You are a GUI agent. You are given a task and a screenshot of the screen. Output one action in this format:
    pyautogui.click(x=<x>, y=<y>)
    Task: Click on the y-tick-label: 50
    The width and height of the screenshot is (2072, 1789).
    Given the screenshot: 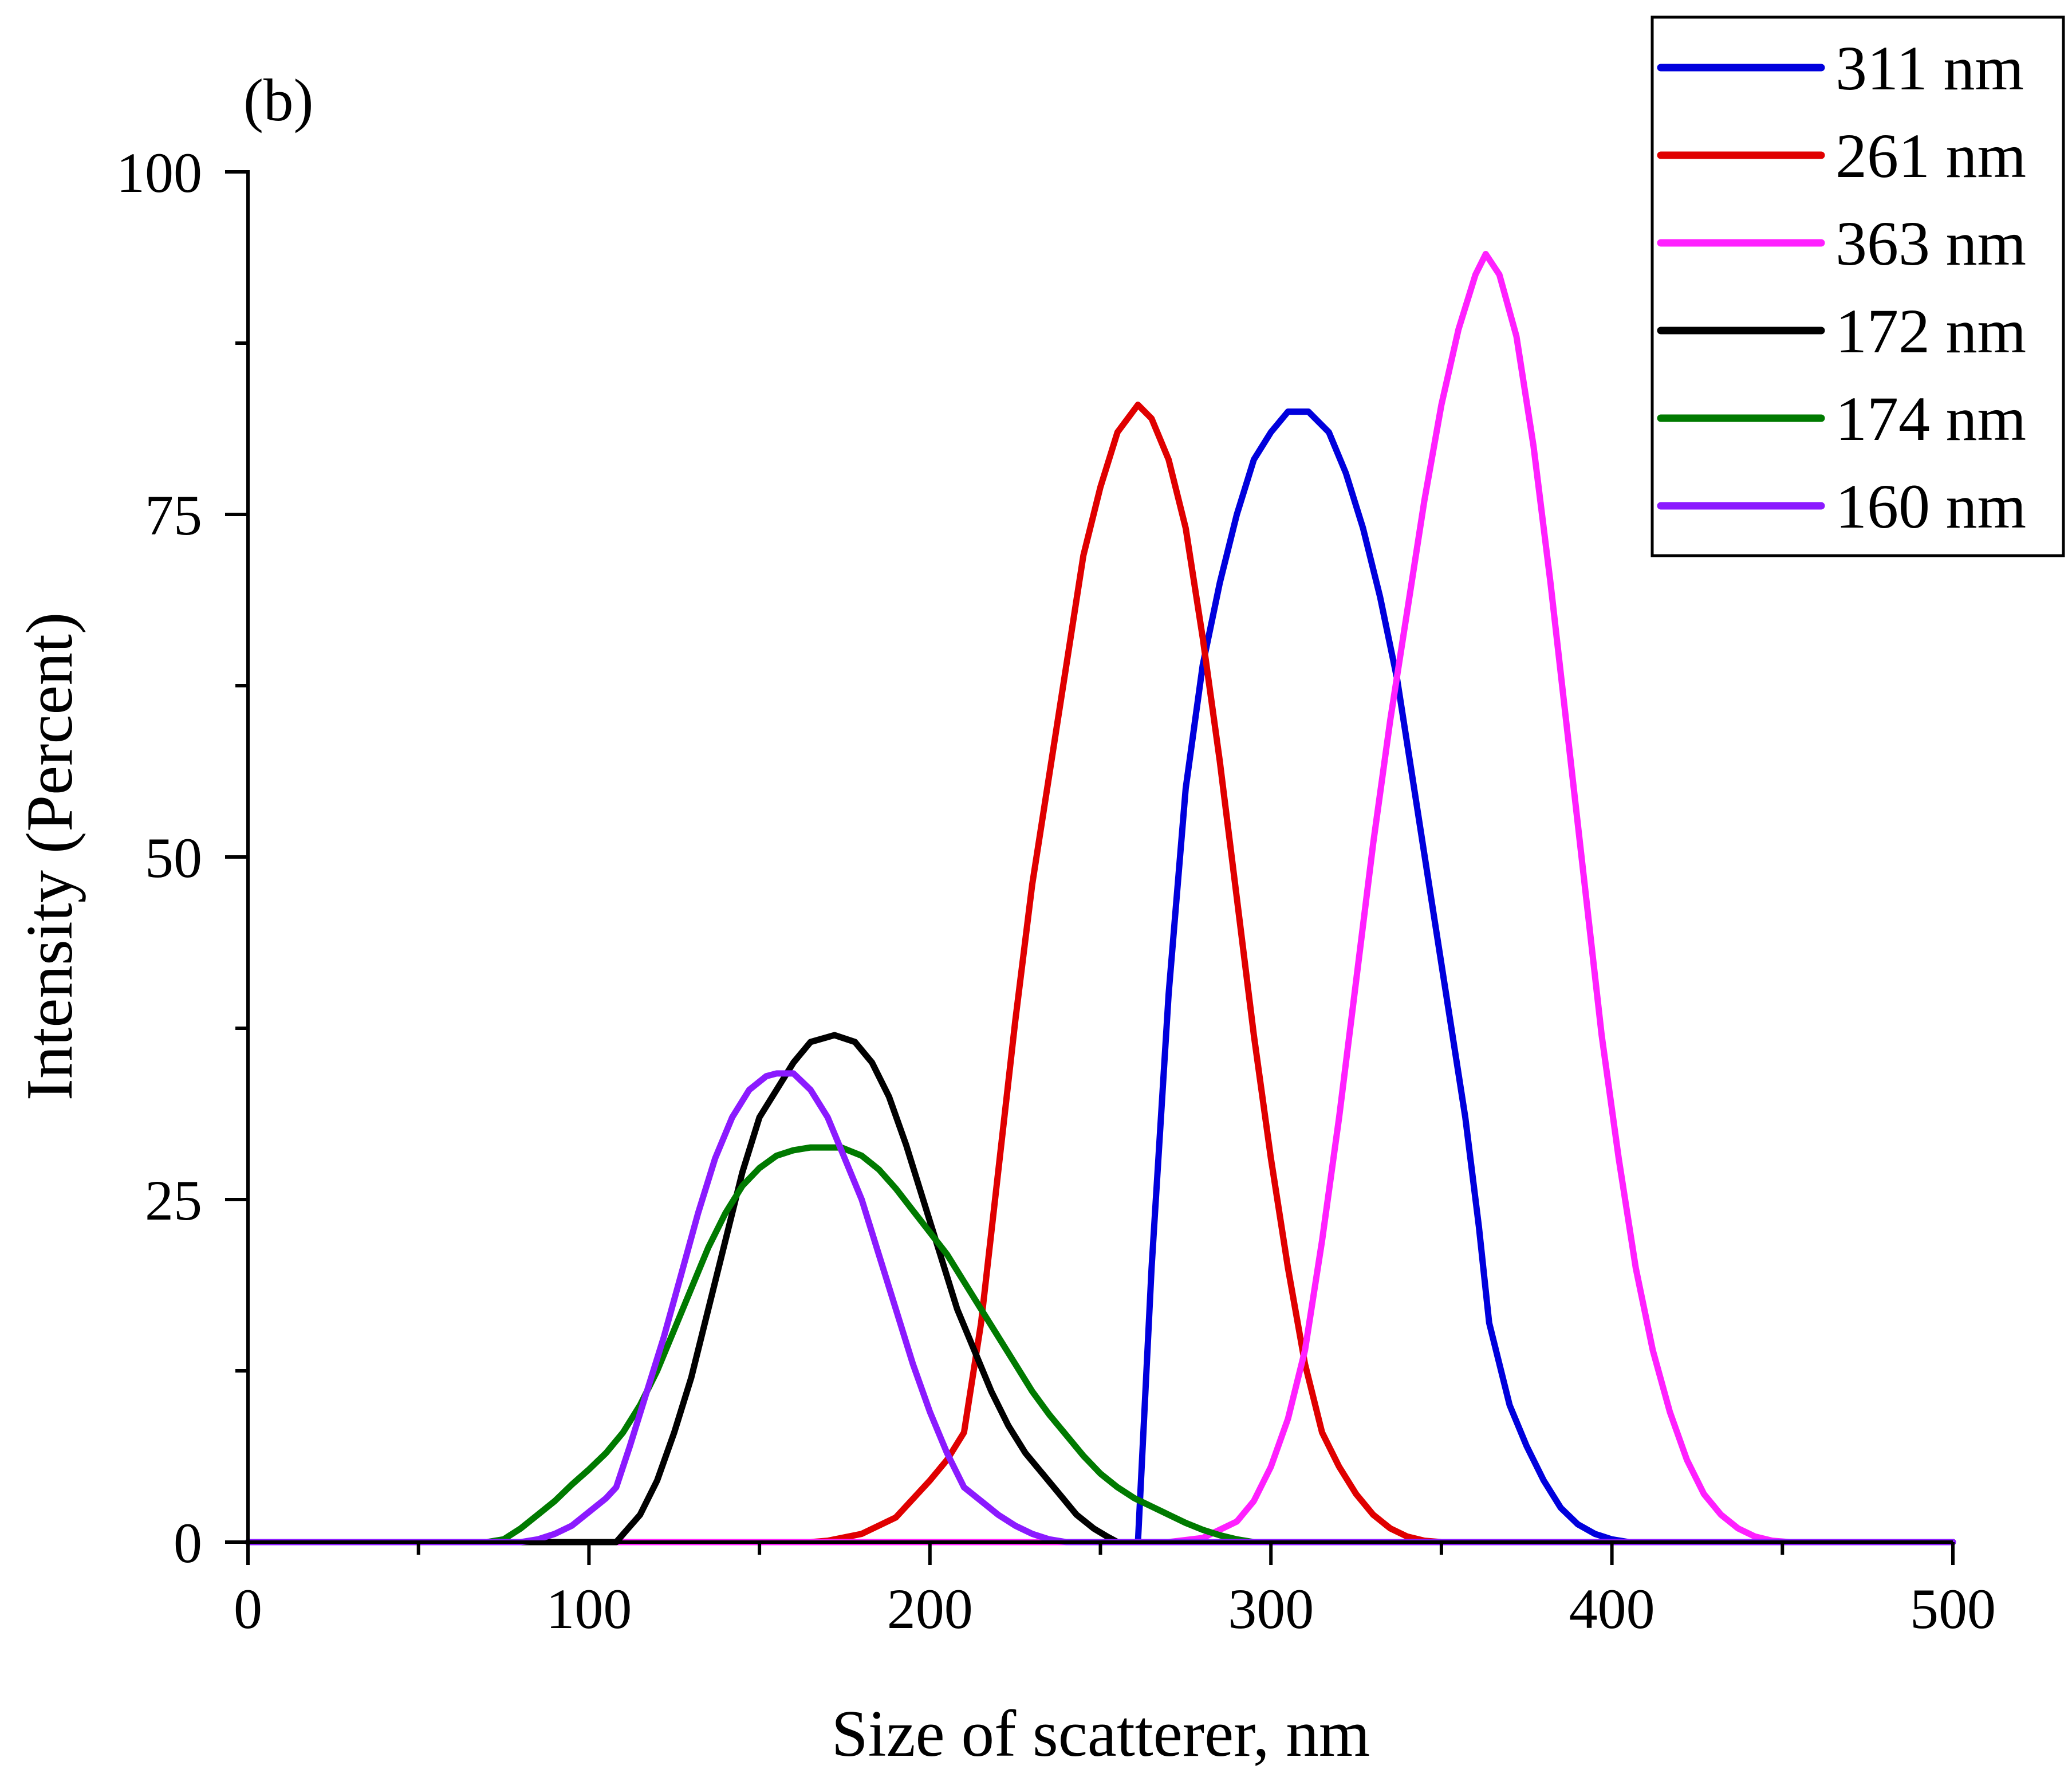 What is the action you would take?
    pyautogui.click(x=173, y=858)
    